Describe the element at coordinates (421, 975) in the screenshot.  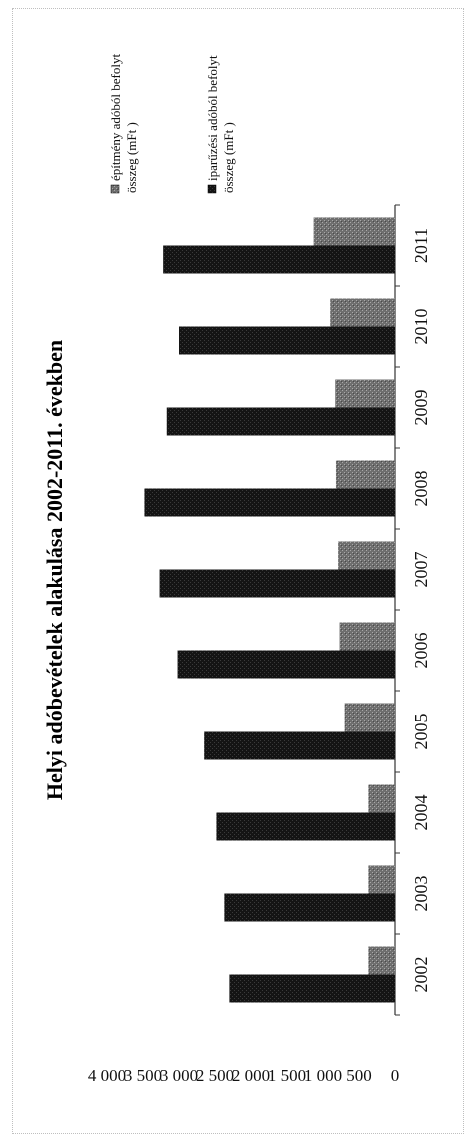
I see `x-tick-label: 2002` at that location.